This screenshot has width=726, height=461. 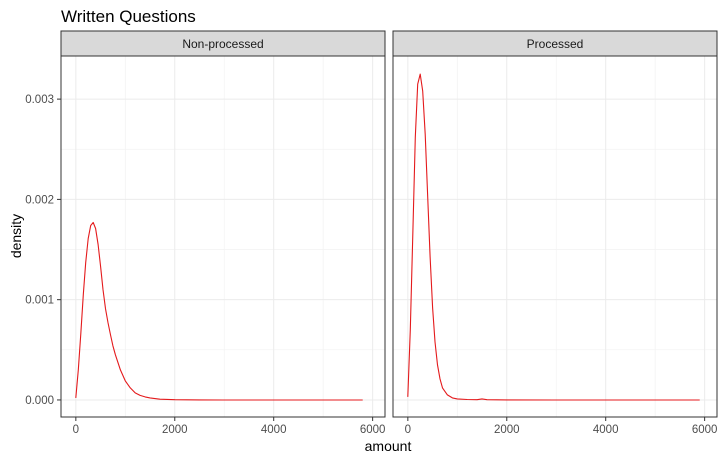 I want to click on facet-label: Non-processed, so click(x=222, y=44).